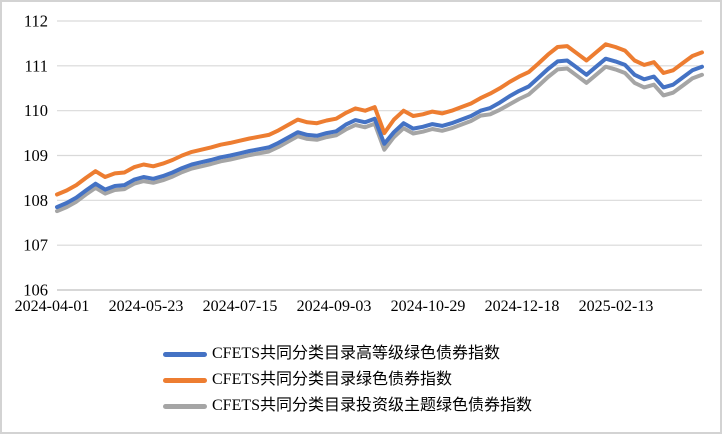 The height and width of the screenshot is (434, 722). Describe the element at coordinates (36, 21) in the screenshot. I see `y-tick-label: 112` at that location.